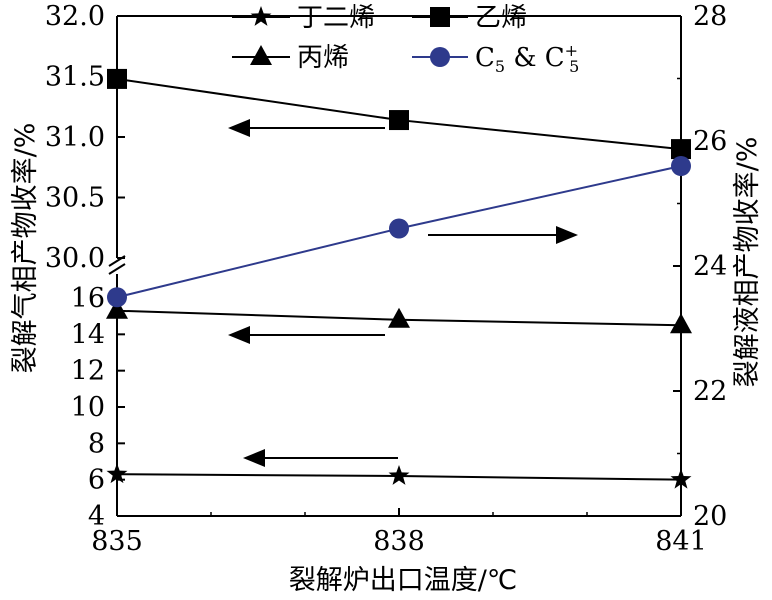 The image size is (772, 600). Describe the element at coordinates (261, 55) in the screenshot. I see `legend-marker-triangle` at that location.